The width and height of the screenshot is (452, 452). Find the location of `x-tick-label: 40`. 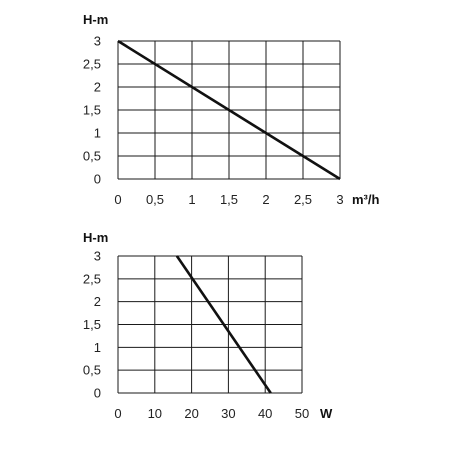

x-tick-label: 40 is located at coordinates (265, 413).